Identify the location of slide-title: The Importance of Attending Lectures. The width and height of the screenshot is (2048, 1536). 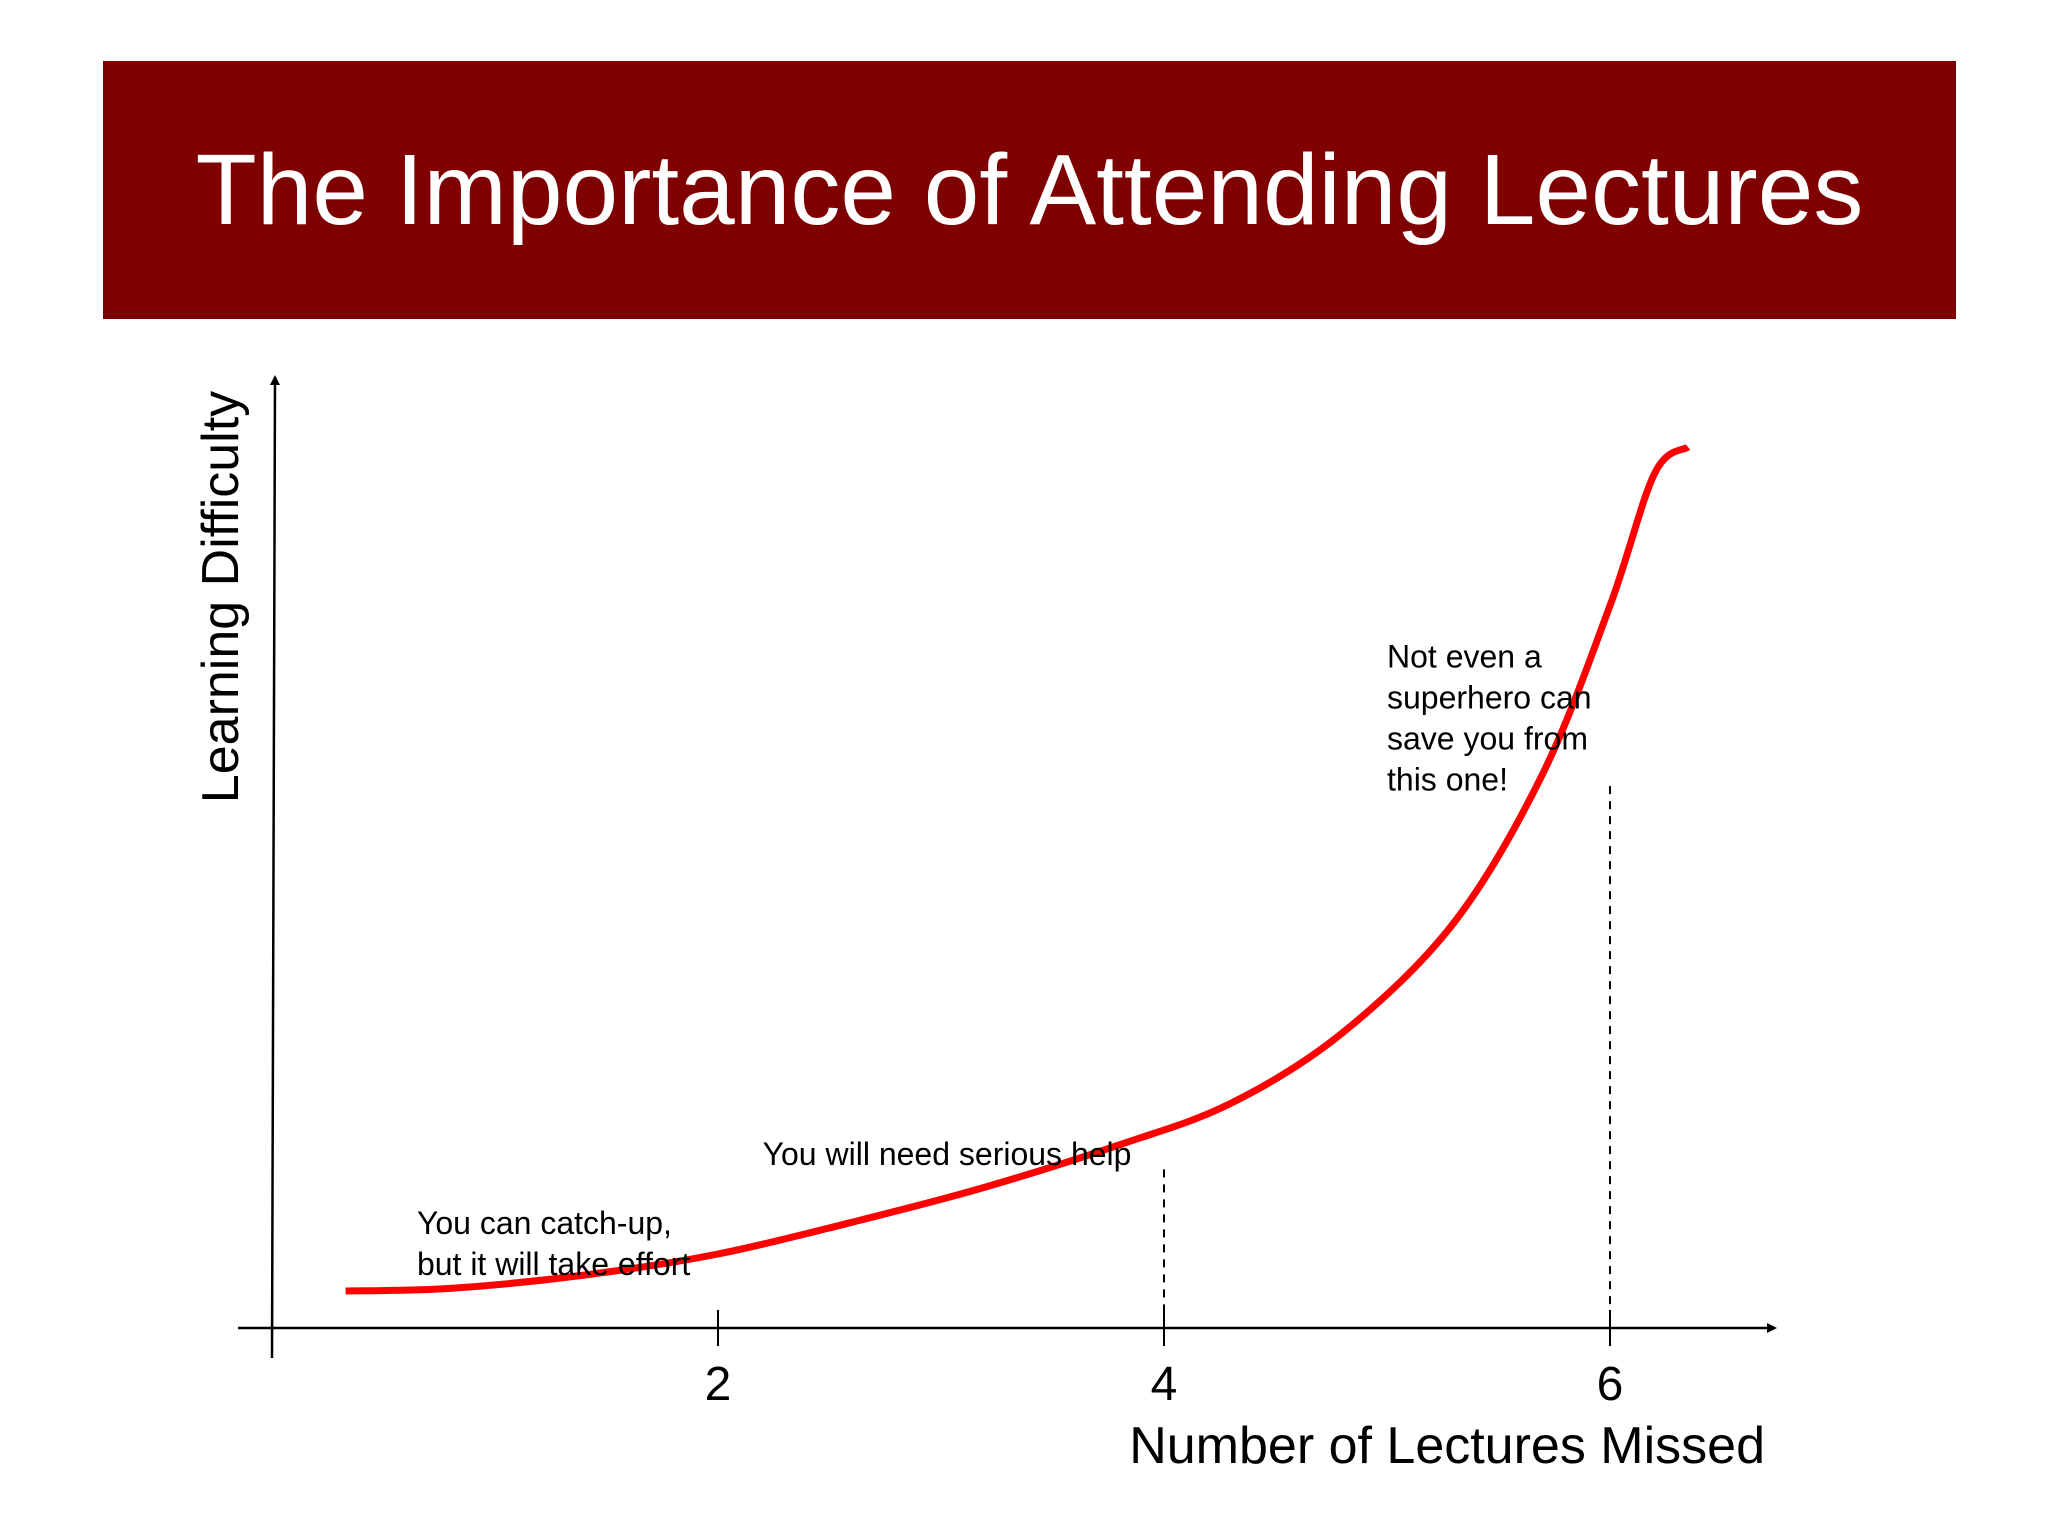
(1029, 189).